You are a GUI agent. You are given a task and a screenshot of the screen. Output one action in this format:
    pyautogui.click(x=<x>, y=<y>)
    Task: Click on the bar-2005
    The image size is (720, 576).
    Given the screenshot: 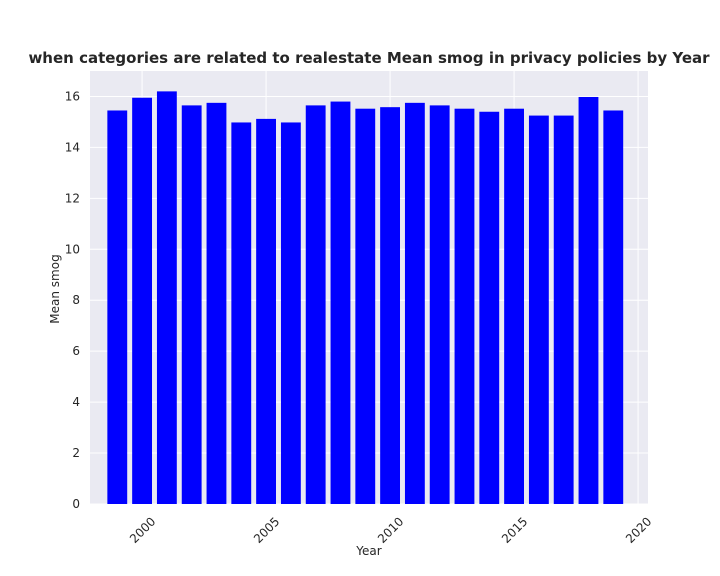 What is the action you would take?
    pyautogui.click(x=266, y=311)
    